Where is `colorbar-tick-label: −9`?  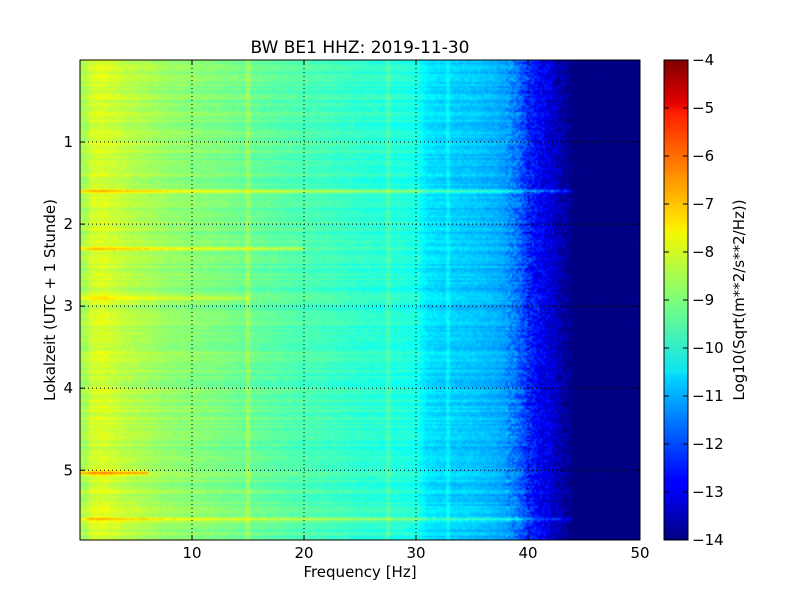
colorbar-tick-label: −9 is located at coordinates (703, 300).